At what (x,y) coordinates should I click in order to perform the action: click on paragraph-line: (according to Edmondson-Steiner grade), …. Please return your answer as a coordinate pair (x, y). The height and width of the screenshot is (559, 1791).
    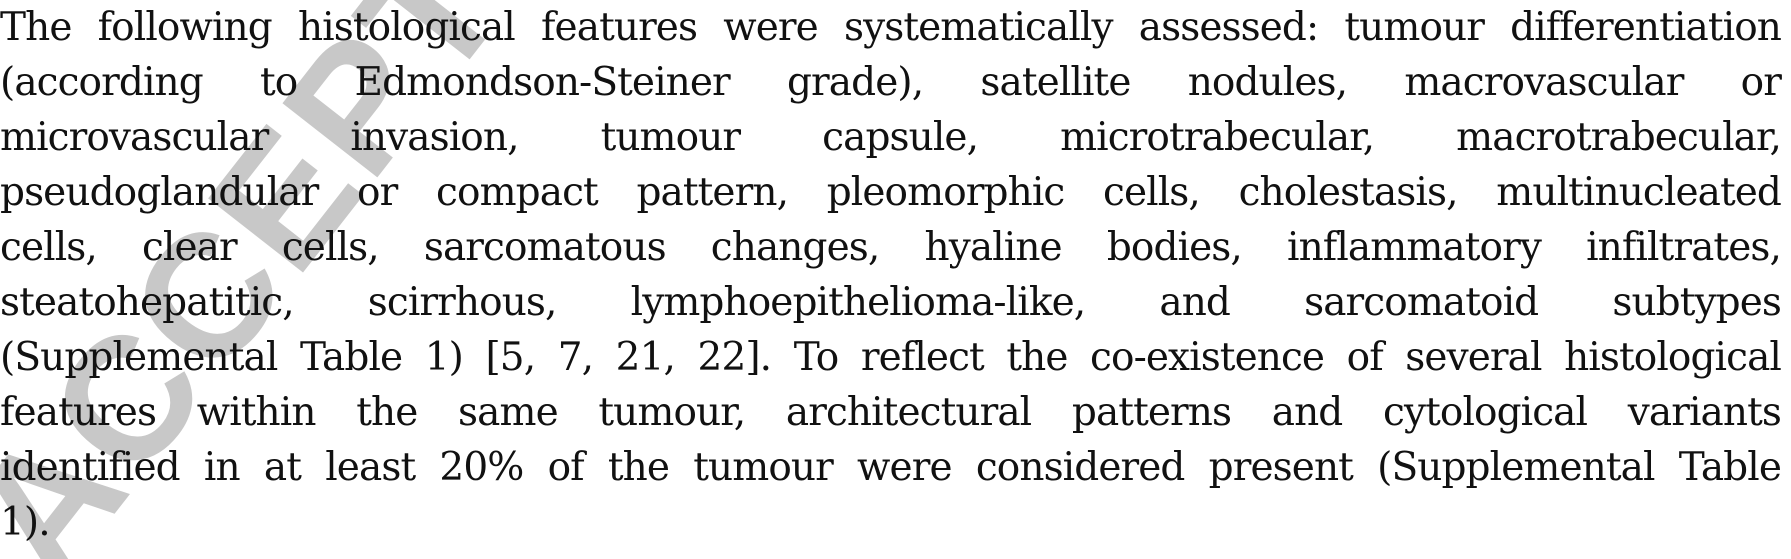
    Looking at the image, I should click on (891, 82).